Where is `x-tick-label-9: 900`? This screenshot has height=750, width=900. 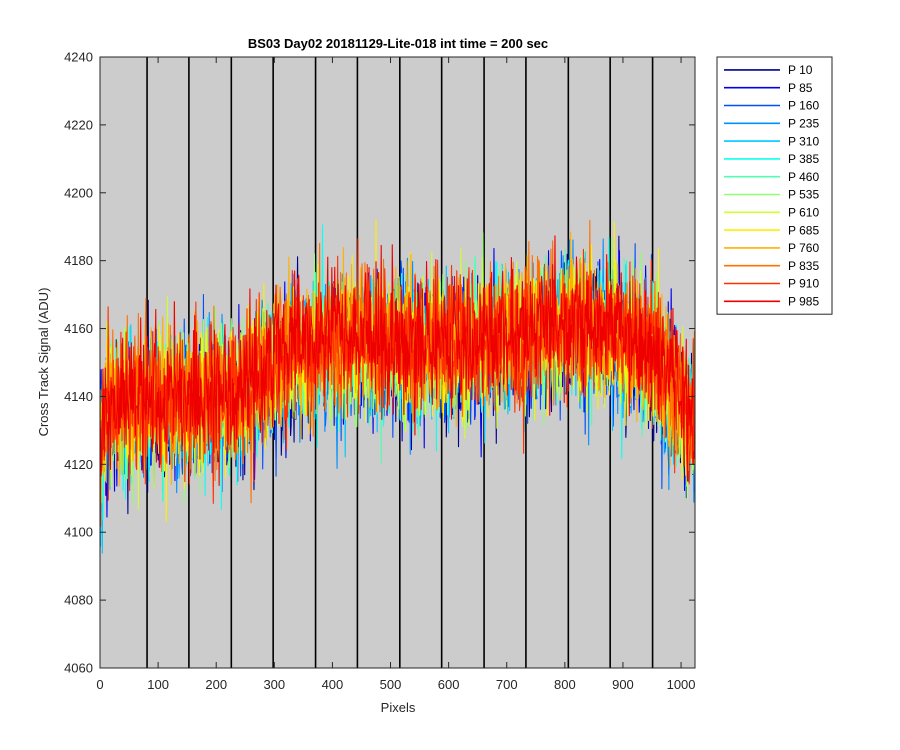
x-tick-label-9: 900 is located at coordinates (623, 684).